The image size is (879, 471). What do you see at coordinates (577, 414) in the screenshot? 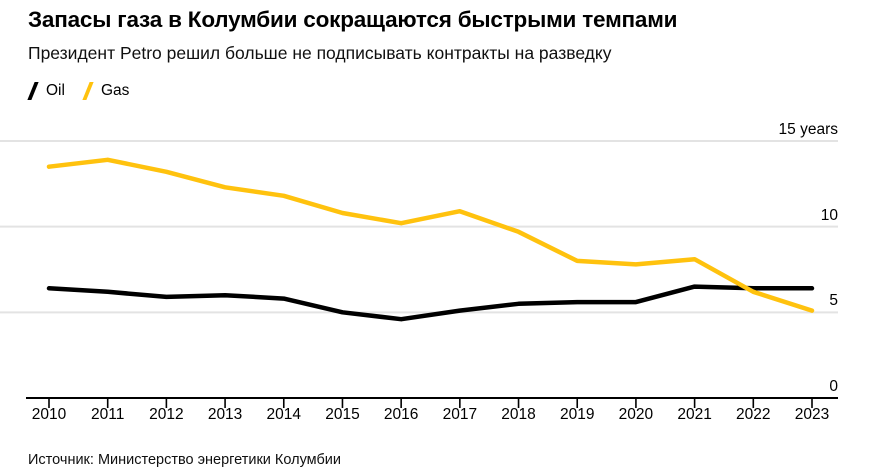
I see `x-axis-label: 2019` at bounding box center [577, 414].